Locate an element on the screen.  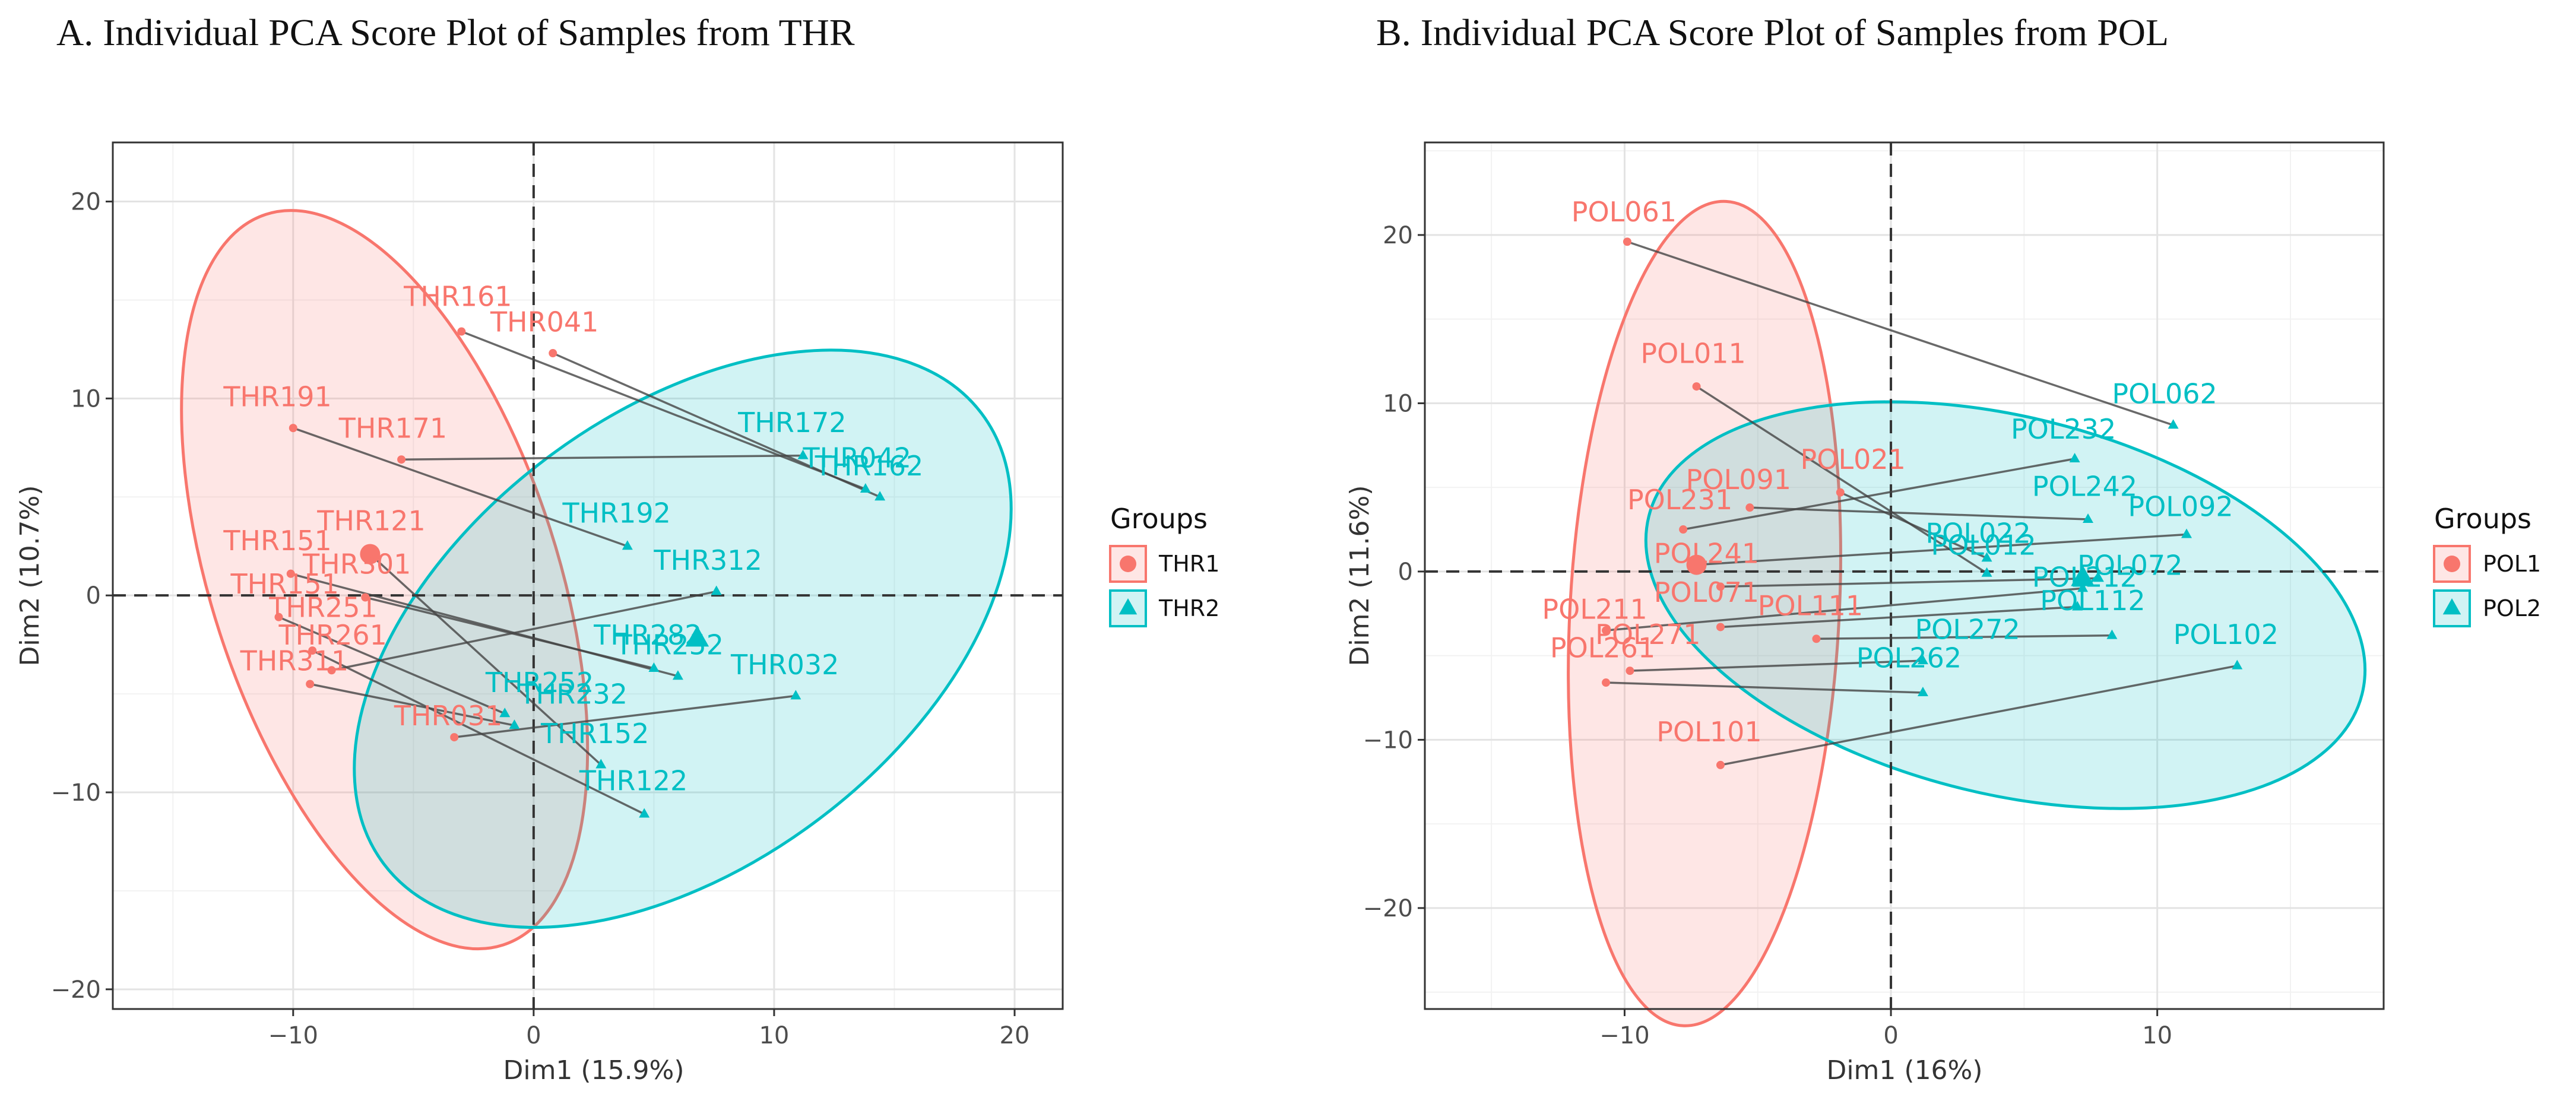
point-label-thr151: THR151 is located at coordinates (284, 584).